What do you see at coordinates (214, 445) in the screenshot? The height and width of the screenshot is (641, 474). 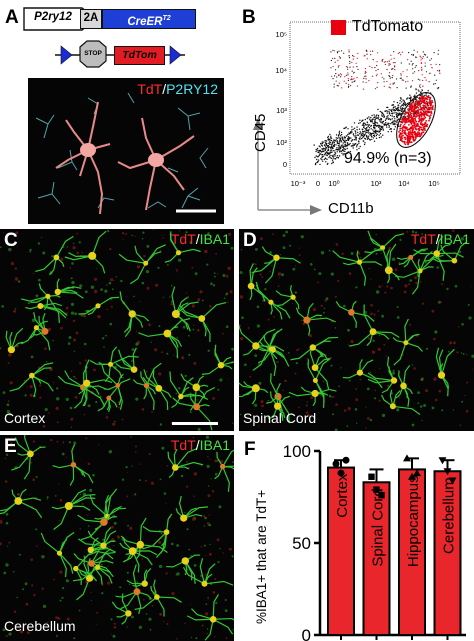 I see `label-iba1: IBA1` at bounding box center [214, 445].